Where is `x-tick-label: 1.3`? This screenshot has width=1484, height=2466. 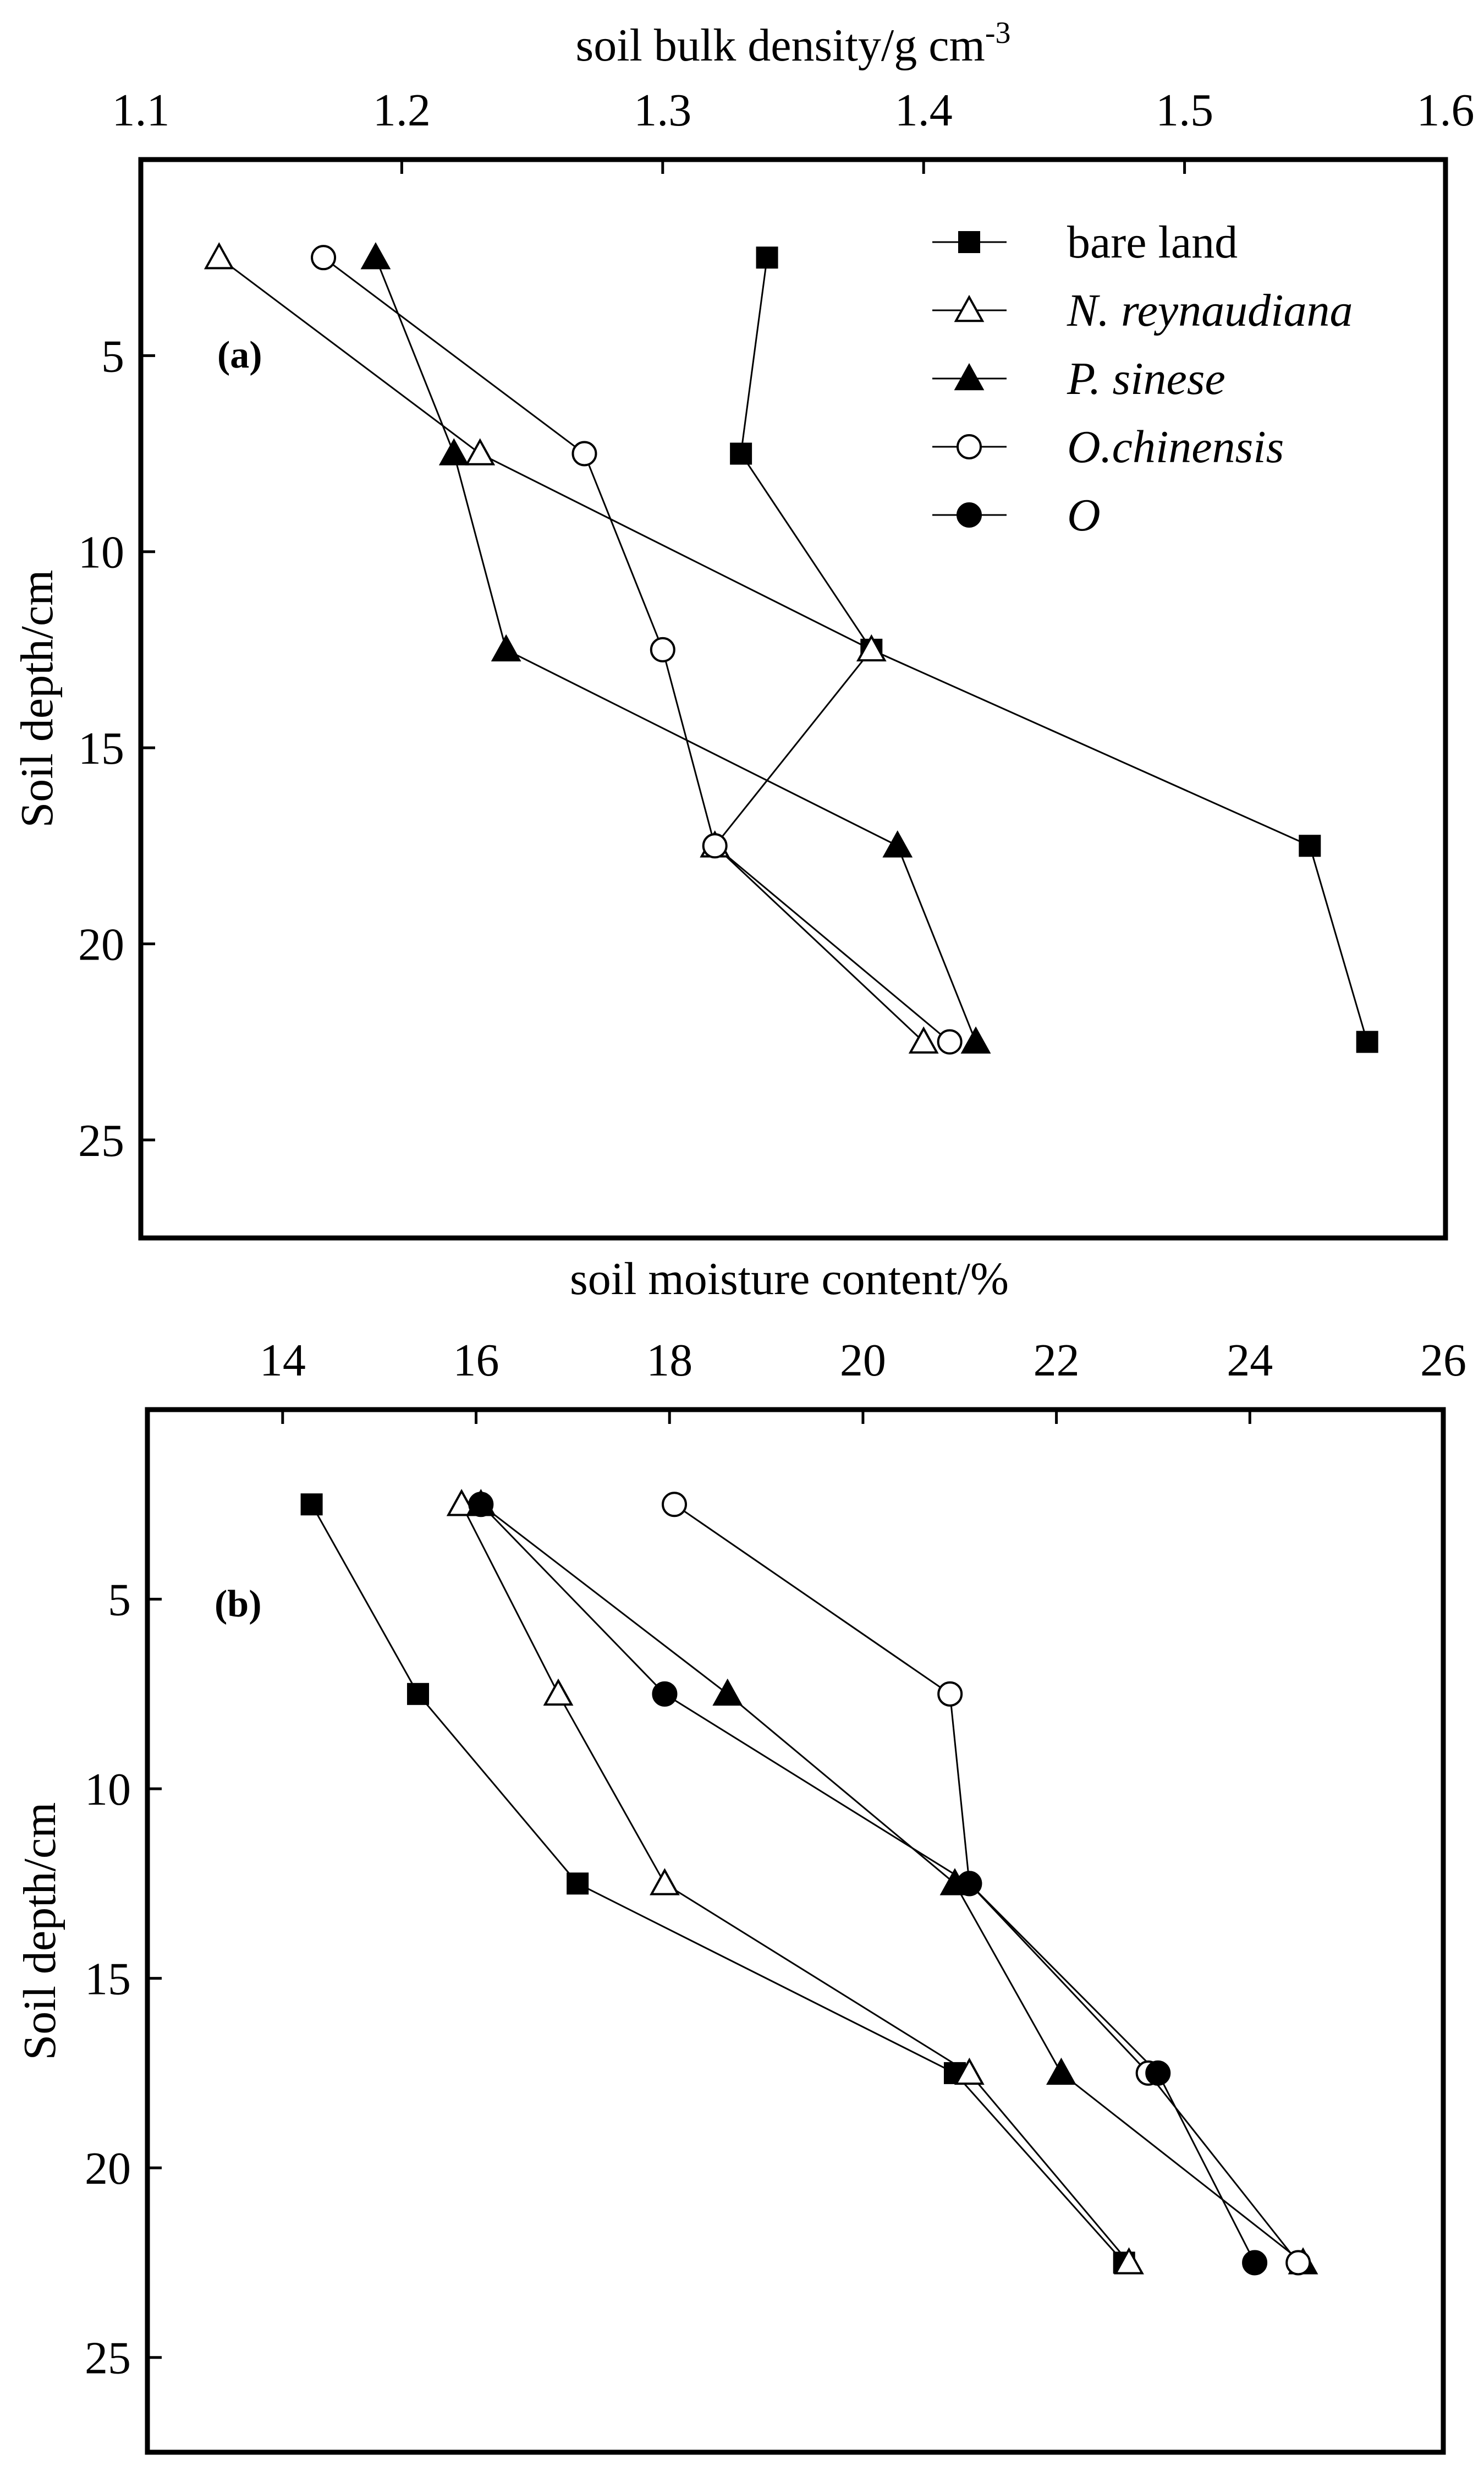
x-tick-label: 1.3 is located at coordinates (662, 110).